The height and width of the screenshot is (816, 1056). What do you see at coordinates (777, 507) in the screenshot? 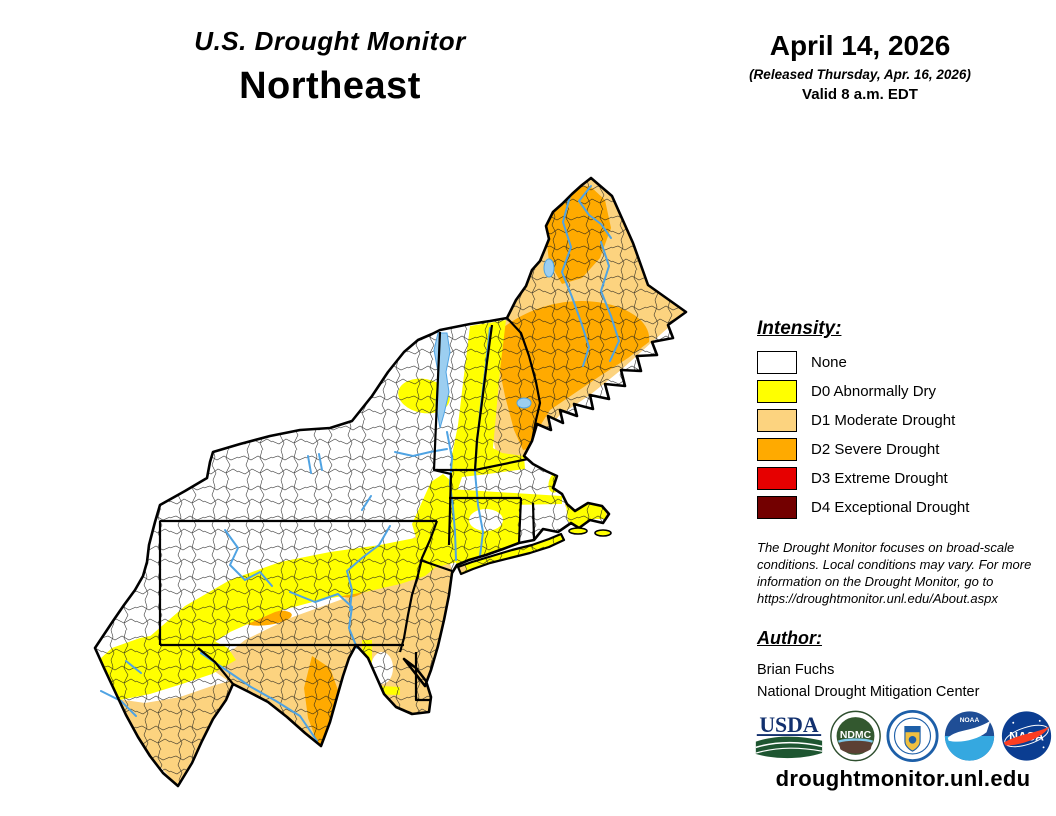
I see `legend-swatch-d4` at bounding box center [777, 507].